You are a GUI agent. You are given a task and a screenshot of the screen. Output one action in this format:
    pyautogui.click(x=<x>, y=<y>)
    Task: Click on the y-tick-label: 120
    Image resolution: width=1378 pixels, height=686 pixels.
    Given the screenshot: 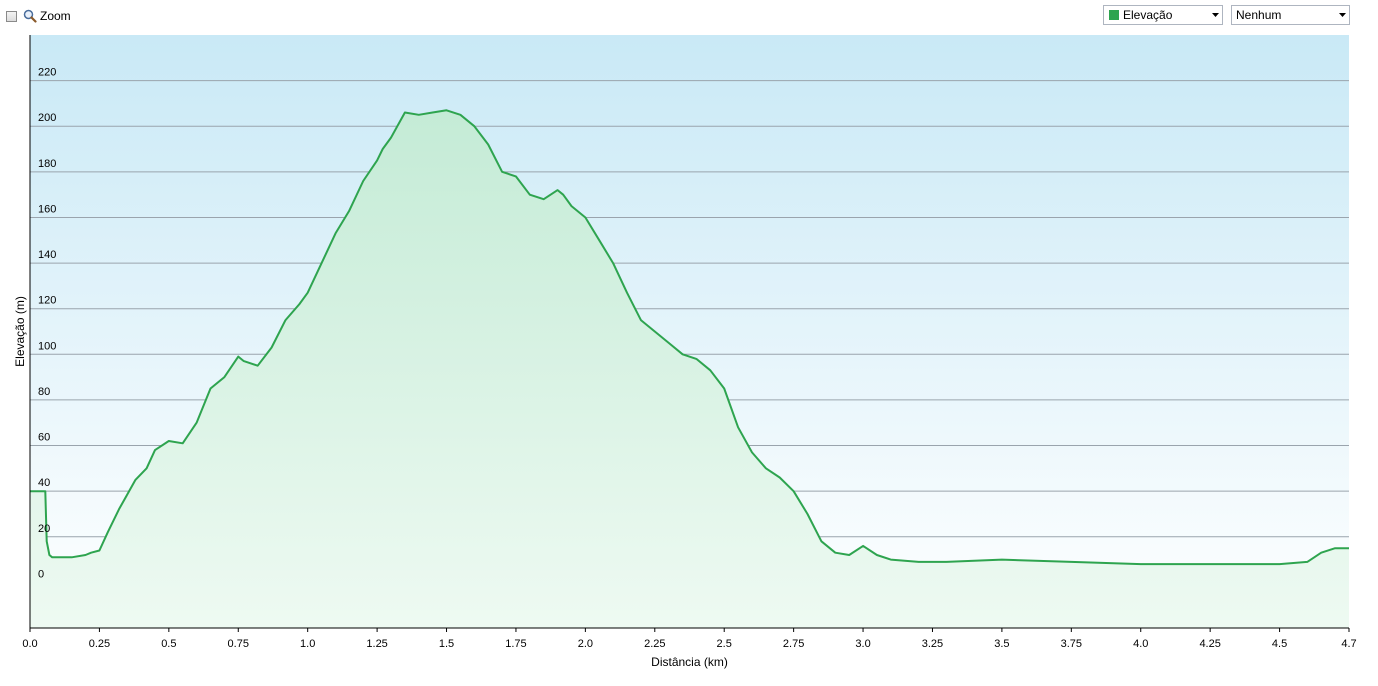 What is the action you would take?
    pyautogui.click(x=47, y=301)
    